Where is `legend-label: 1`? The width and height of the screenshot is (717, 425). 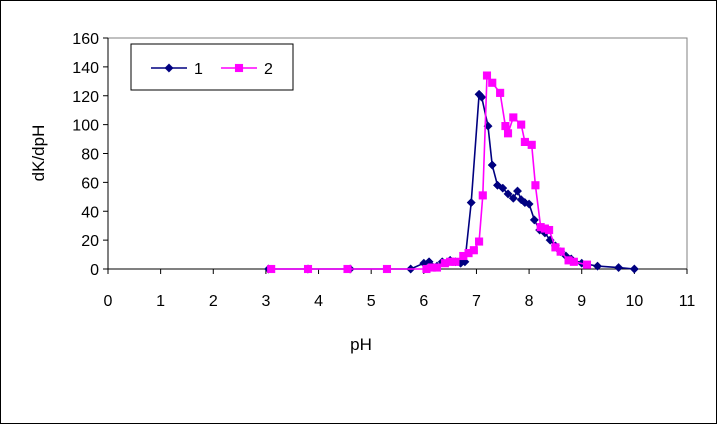 legend-label: 1 is located at coordinates (198, 69).